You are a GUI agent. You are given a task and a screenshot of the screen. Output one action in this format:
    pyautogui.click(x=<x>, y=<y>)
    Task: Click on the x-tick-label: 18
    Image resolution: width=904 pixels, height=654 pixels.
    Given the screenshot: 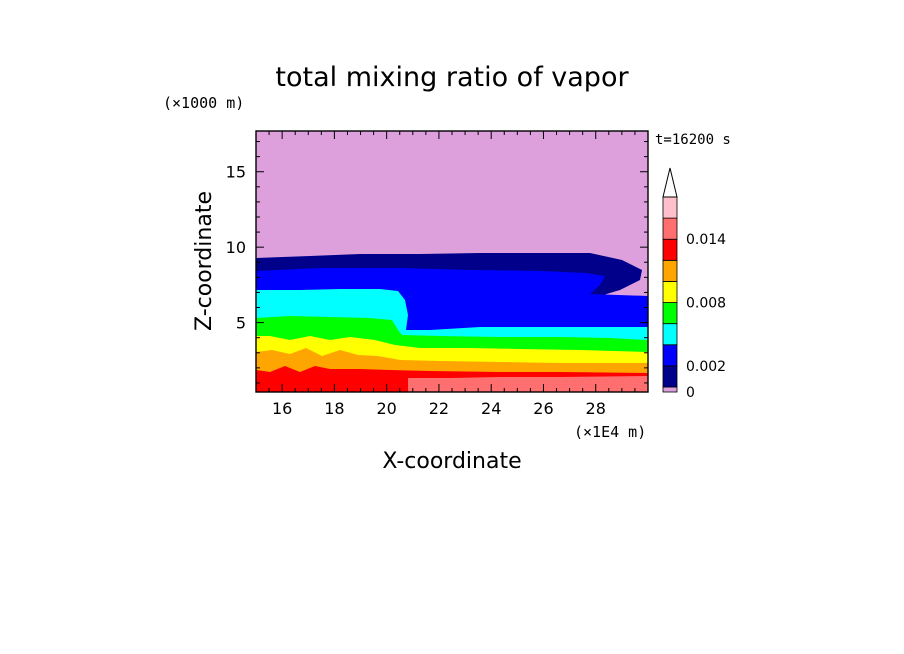 What is the action you would take?
    pyautogui.click(x=334, y=408)
    